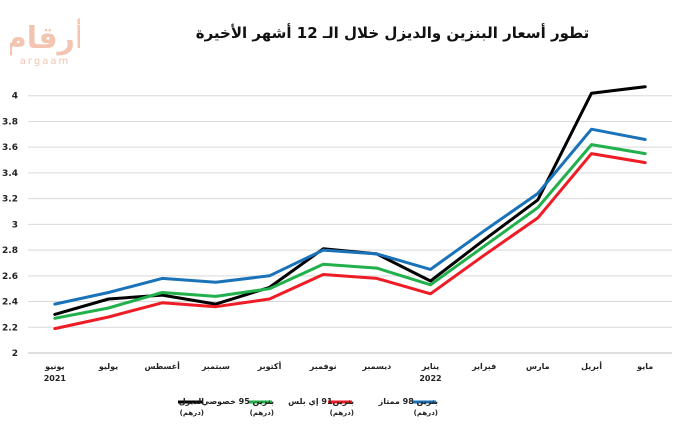  Describe the element at coordinates (162, 366) in the screenshot. I see `x-tick-label: أغسطس` at that location.